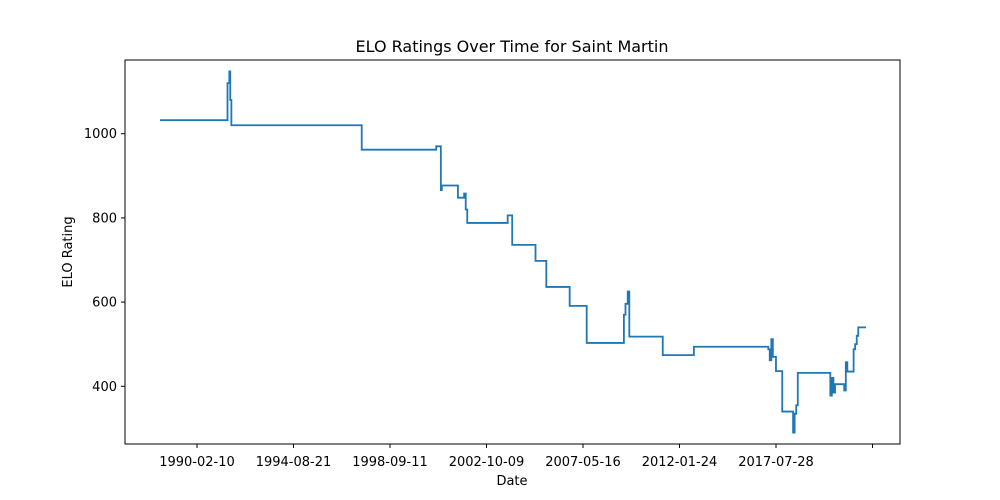 The width and height of the screenshot is (1000, 500). I want to click on x-tick-label: 2017-07-28, so click(776, 462).